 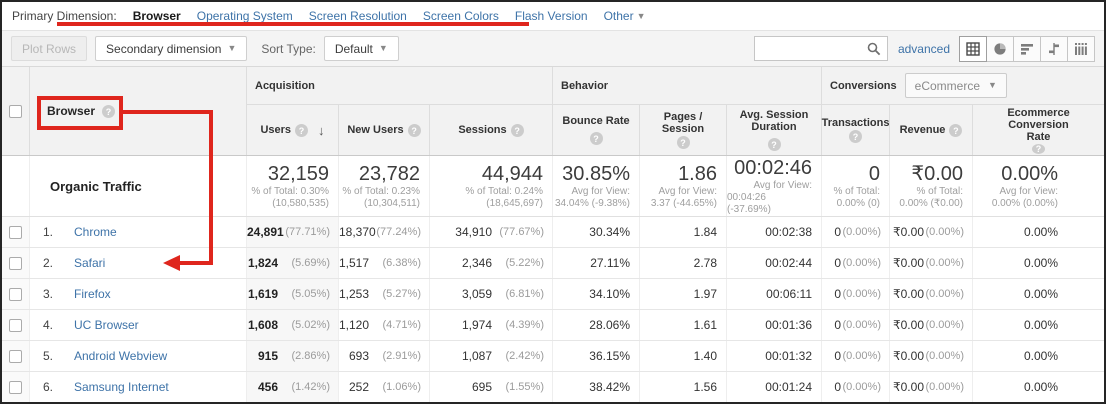 I want to click on bounce-rate-column-header: Bounce Rate, so click(x=596, y=130).